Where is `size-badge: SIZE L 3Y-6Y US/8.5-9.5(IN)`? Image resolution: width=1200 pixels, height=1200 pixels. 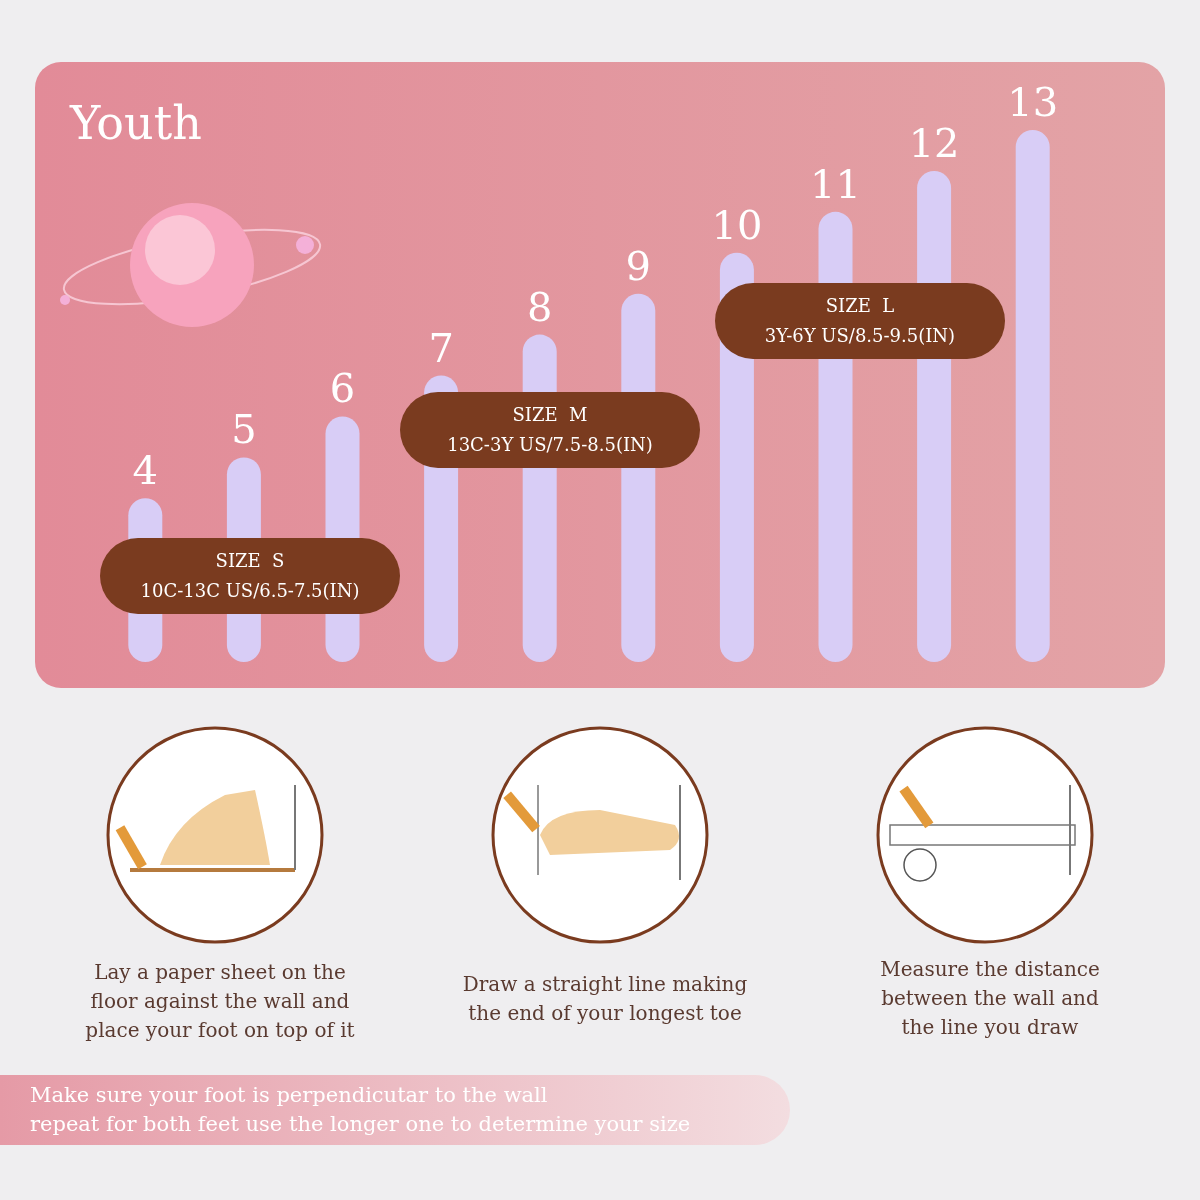 size-badge: SIZE L 3Y-6Y US/8.5-9.5(IN) is located at coordinates (860, 321).